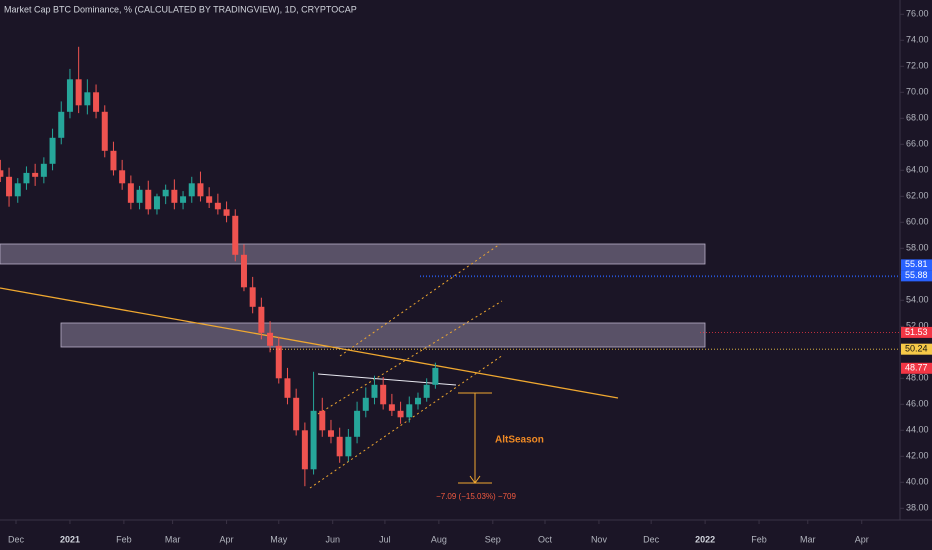  Describe the element at coordinates (917, 40) in the screenshot. I see `y-tick-label: 74.00` at that location.